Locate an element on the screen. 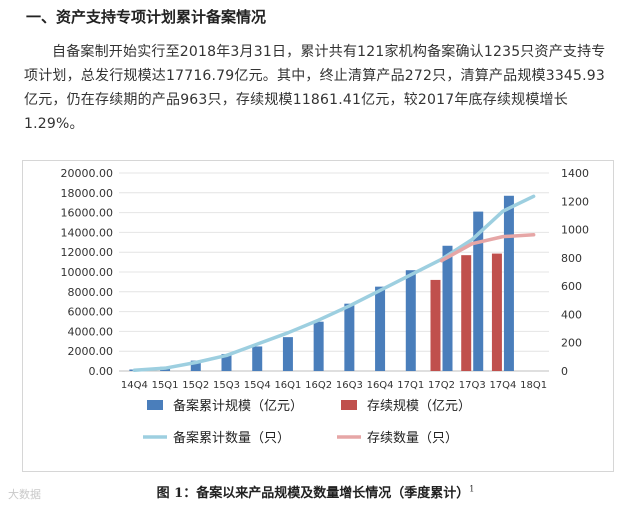  y-left-tick-label: 14000.00 is located at coordinates (87, 232).